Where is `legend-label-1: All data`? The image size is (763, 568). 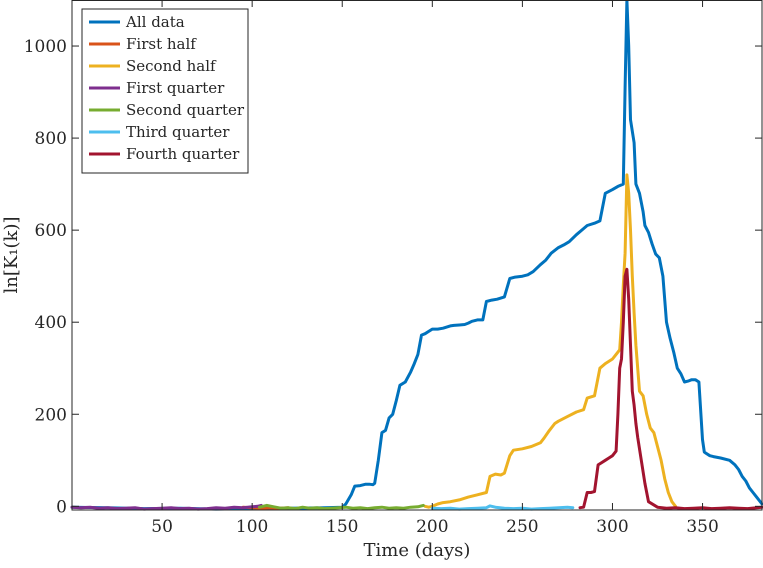 legend-label-1: All data is located at coordinates (155, 22).